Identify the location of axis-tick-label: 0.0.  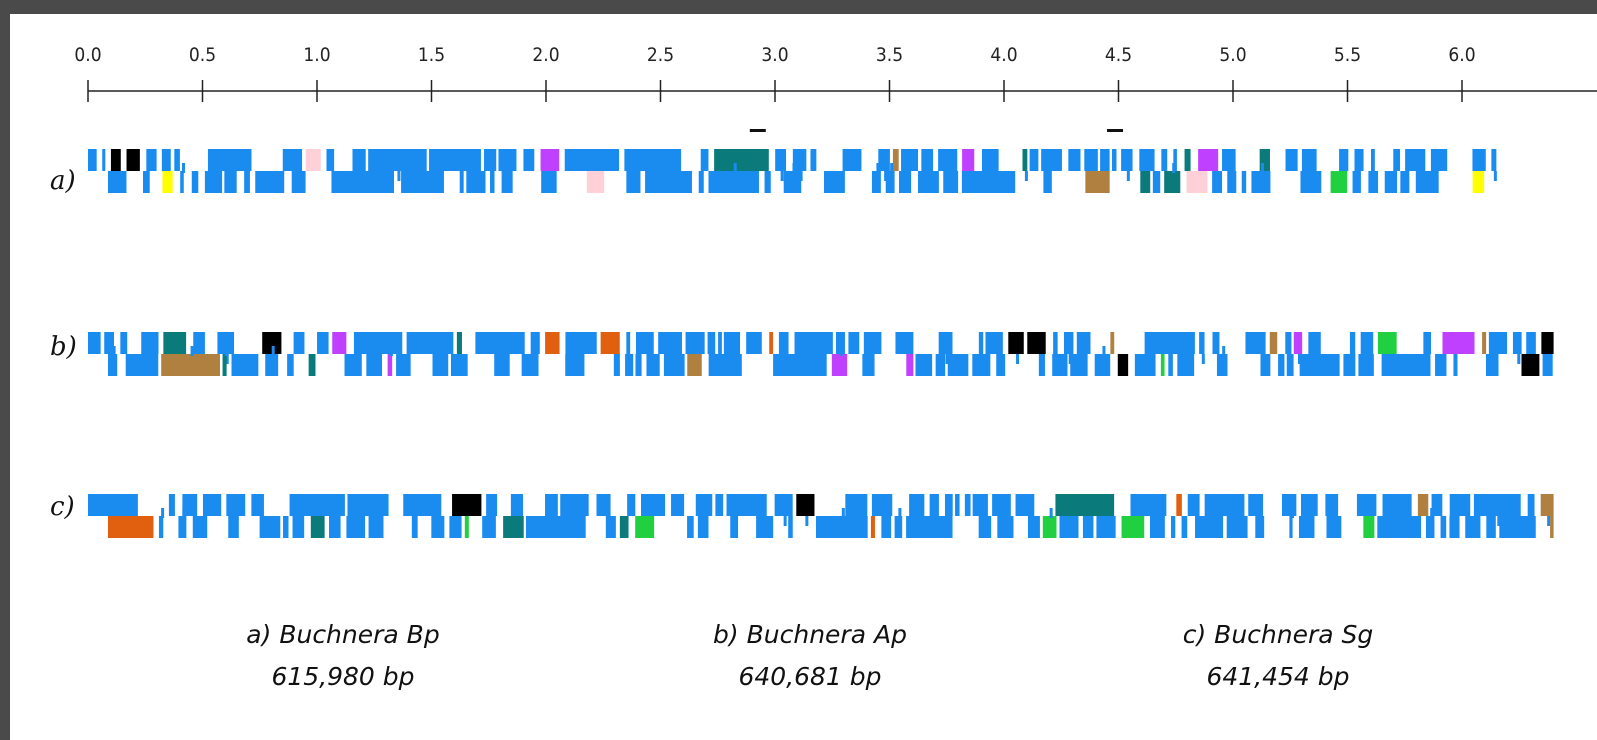
(88, 55).